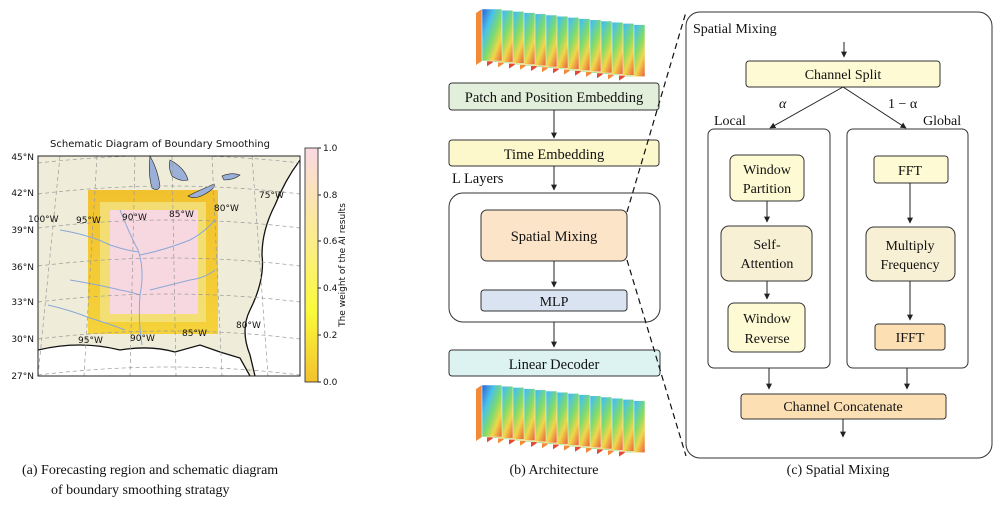 This screenshot has width=1000, height=508. What do you see at coordinates (561, 420) in the screenshot?
I see `output-data-cubes` at bounding box center [561, 420].